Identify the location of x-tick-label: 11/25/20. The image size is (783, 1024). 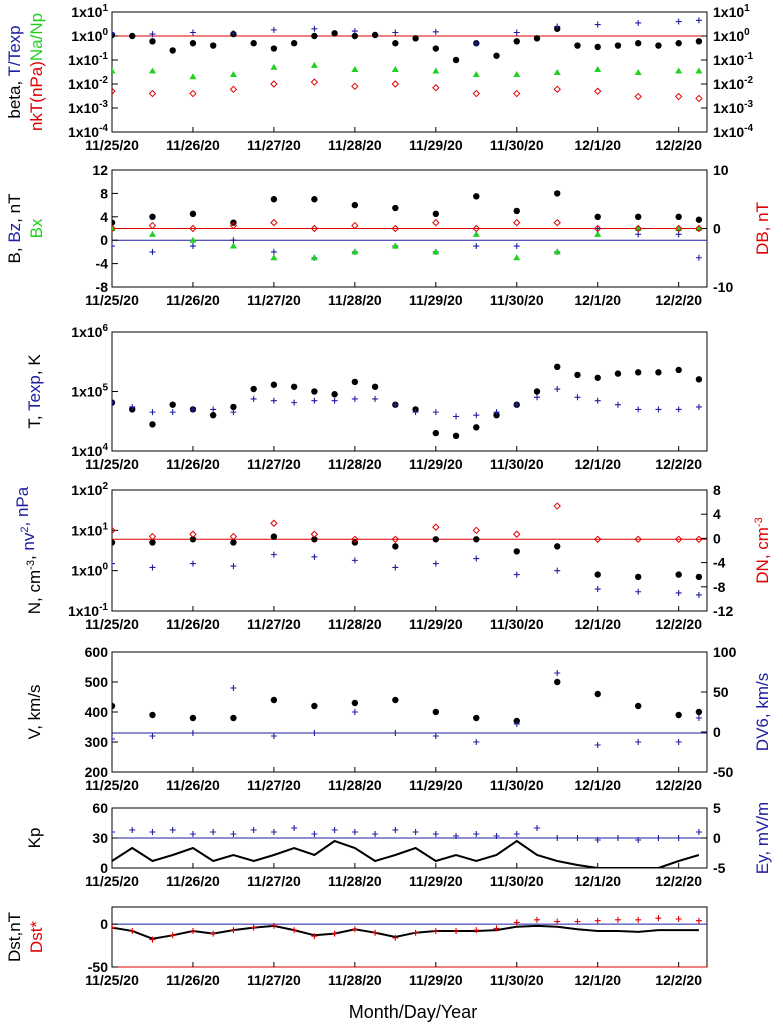
(112, 464).